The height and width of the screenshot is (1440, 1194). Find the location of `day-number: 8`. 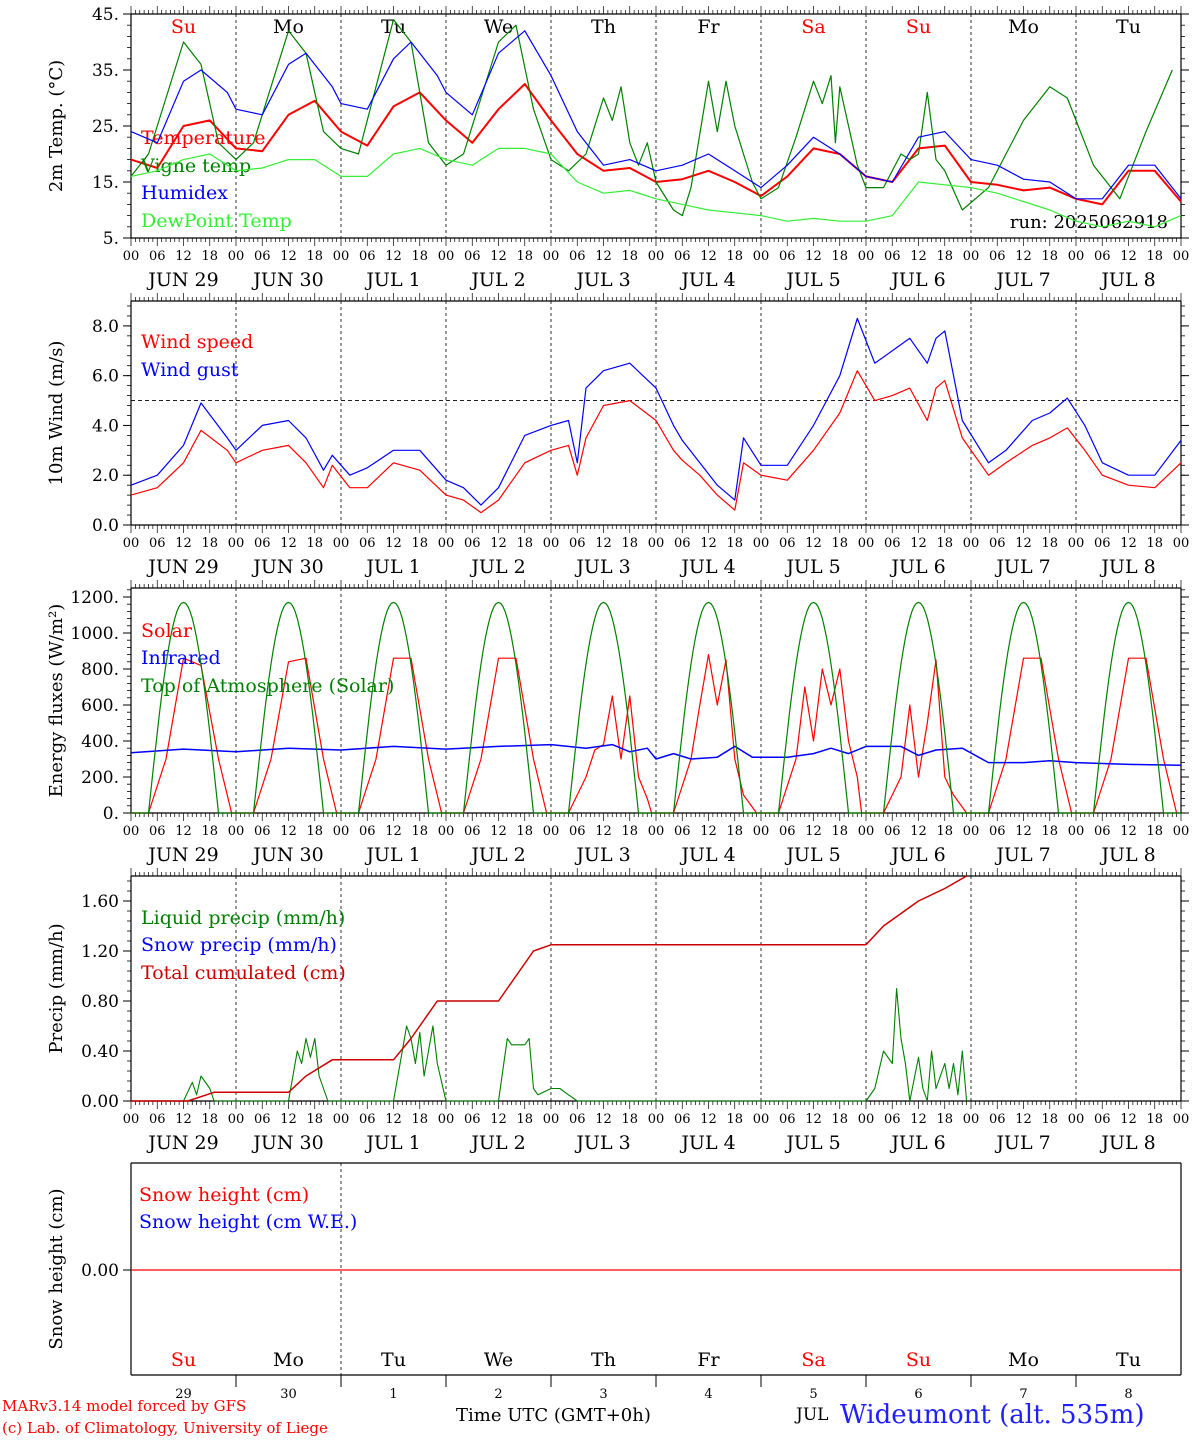

day-number: 8 is located at coordinates (1128, 1394).